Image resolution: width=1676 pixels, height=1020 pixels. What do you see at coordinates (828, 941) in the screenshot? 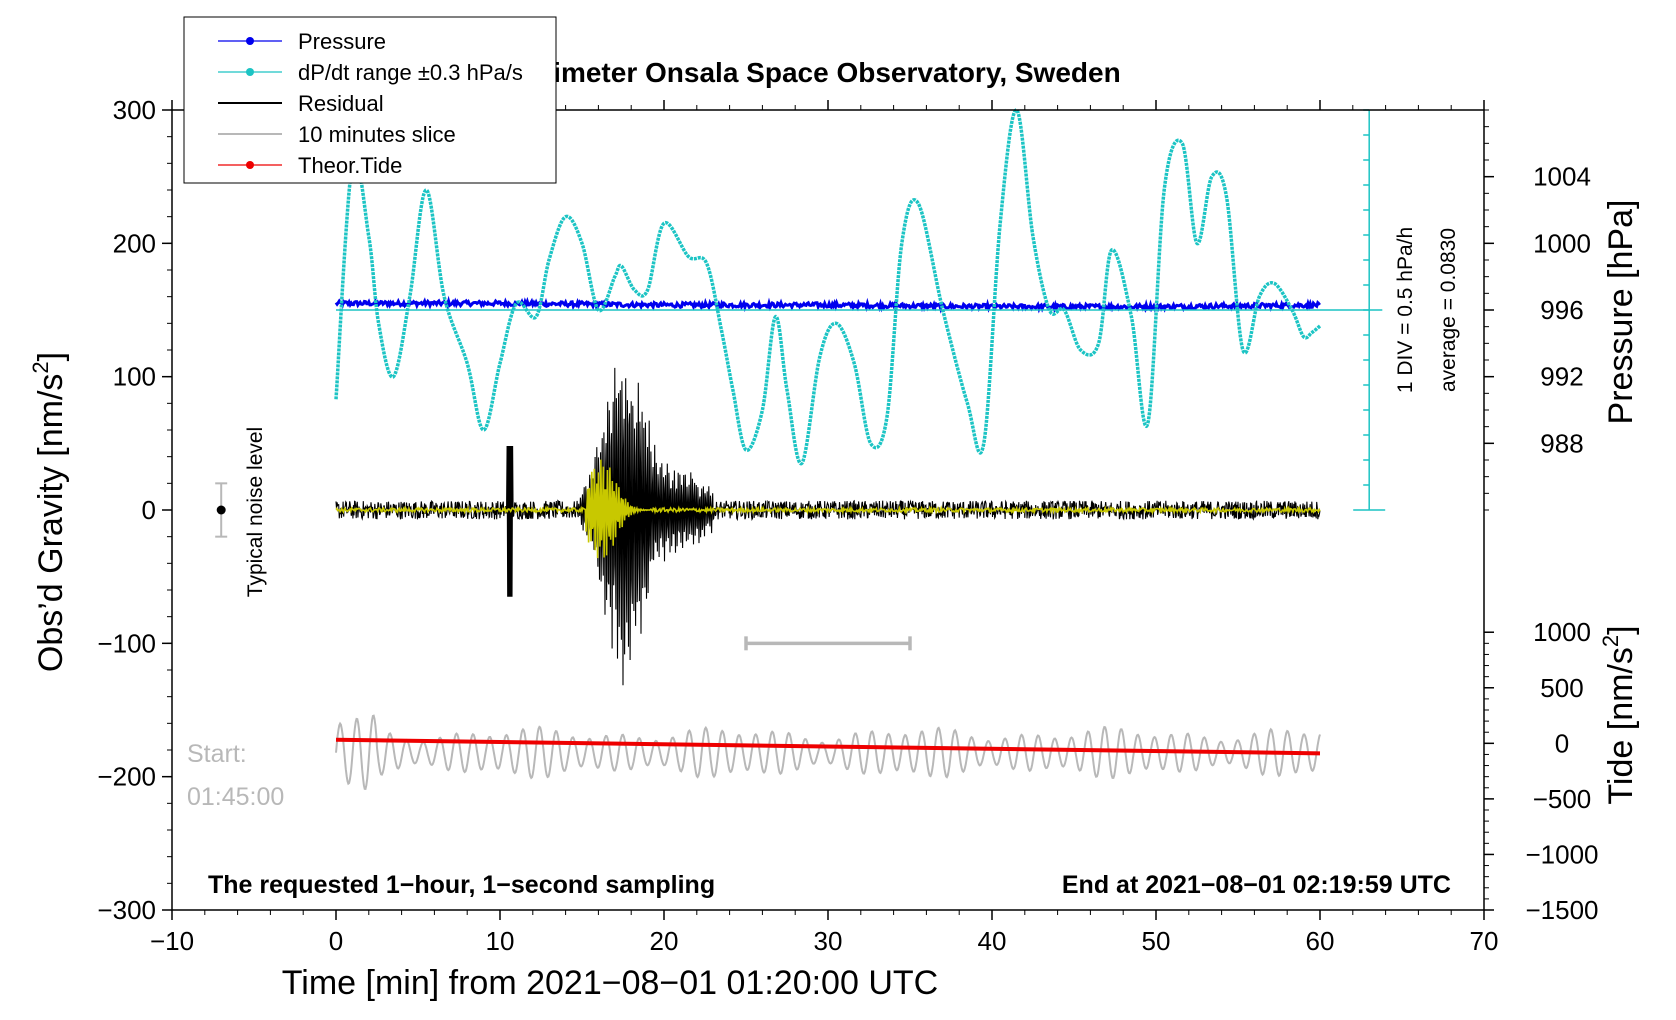
I see `x-tick-label: 30` at bounding box center [828, 941].